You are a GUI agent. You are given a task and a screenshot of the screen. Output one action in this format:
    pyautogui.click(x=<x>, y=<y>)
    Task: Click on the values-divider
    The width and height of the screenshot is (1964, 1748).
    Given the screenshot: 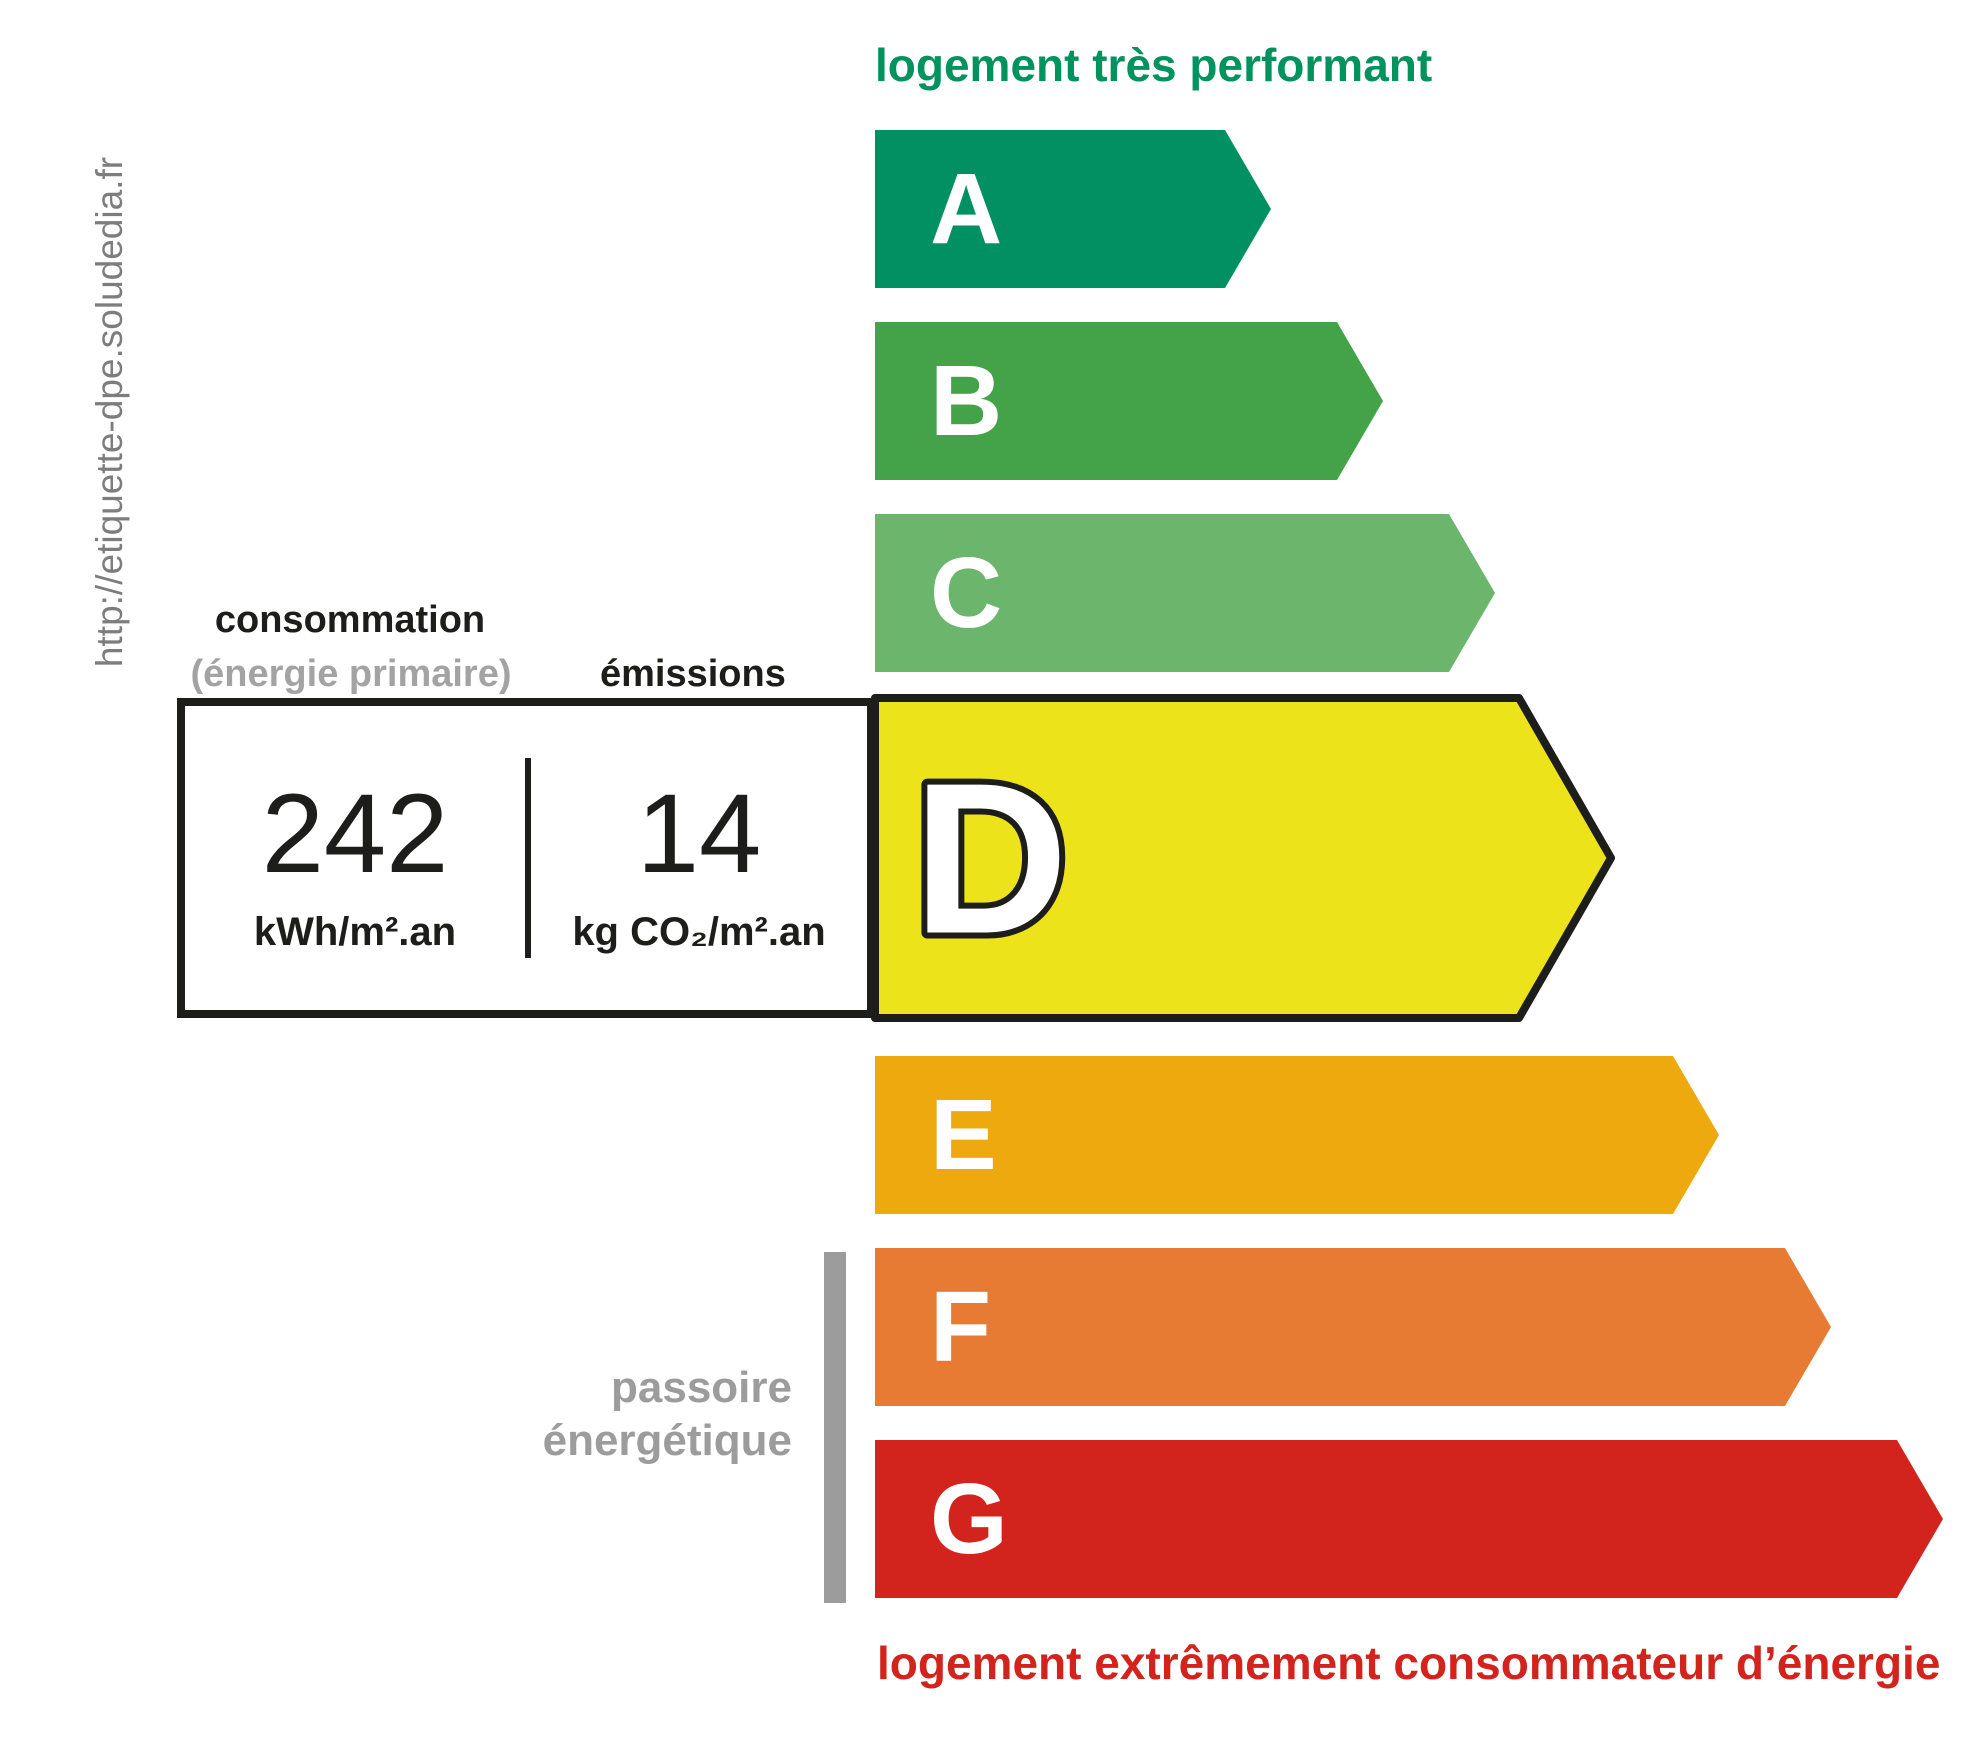 What is the action you would take?
    pyautogui.click(x=528, y=858)
    